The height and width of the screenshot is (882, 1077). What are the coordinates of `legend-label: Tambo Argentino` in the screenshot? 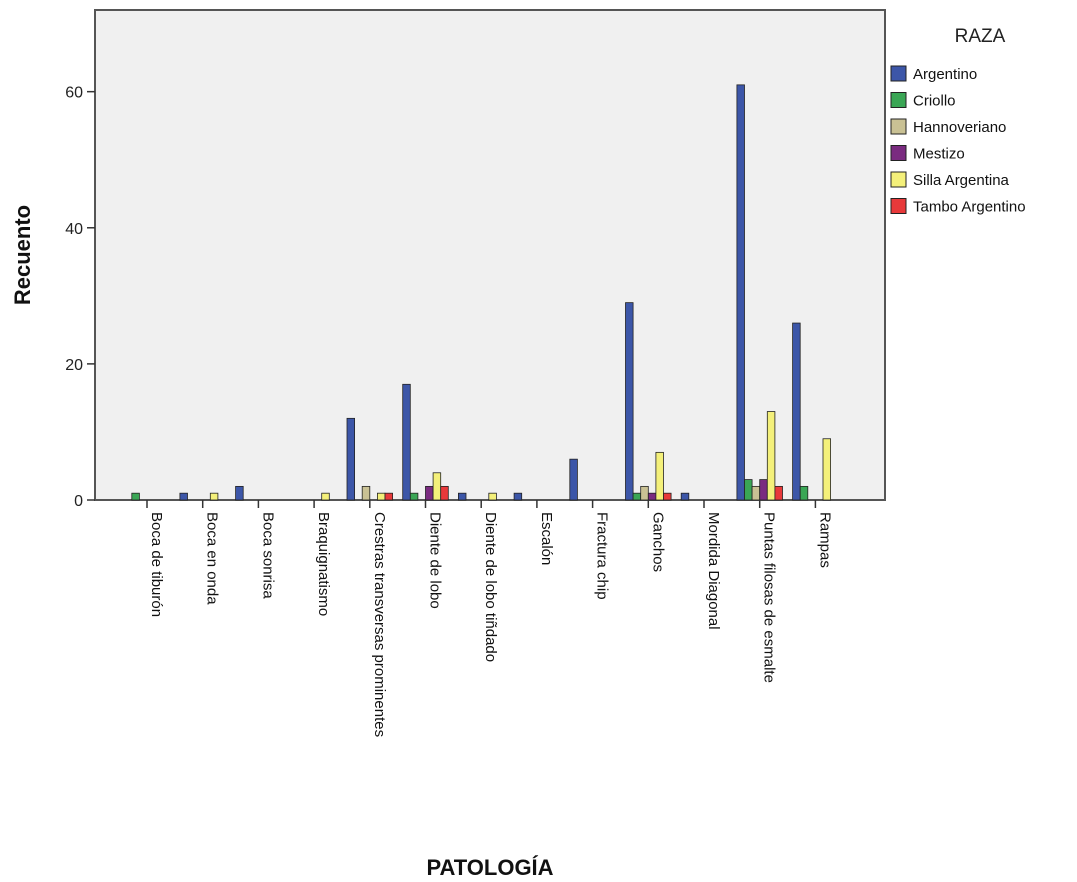 It's located at (969, 207).